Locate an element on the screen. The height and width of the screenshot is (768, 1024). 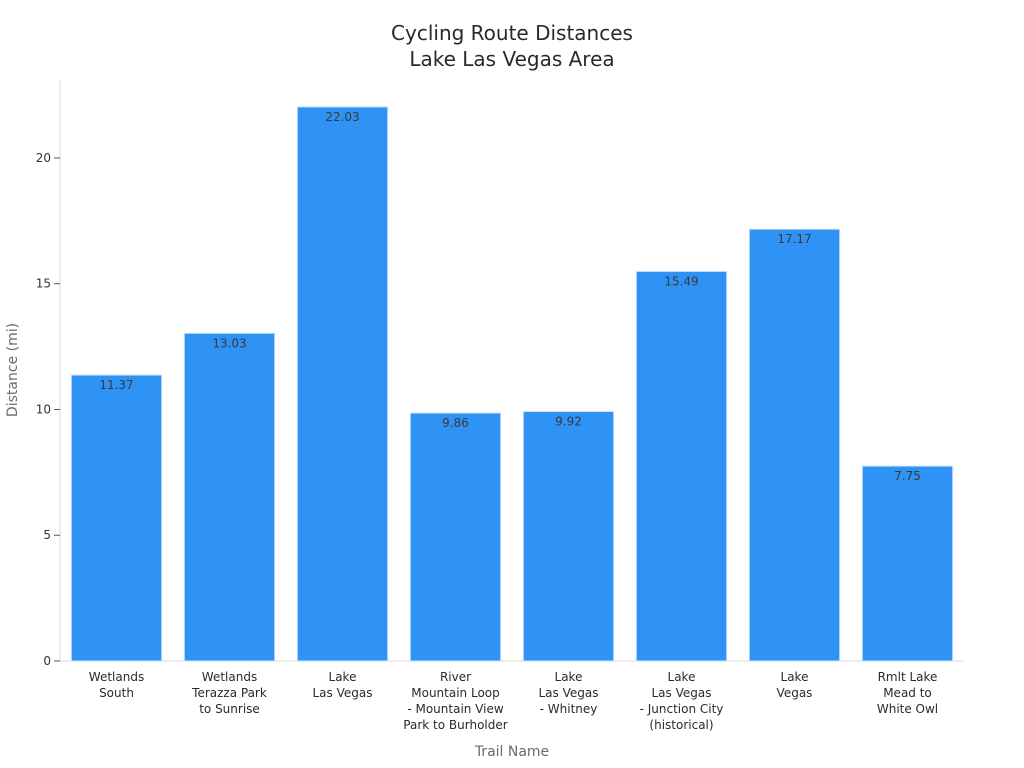
x-tick-label-line: Mead to is located at coordinates (907, 693).